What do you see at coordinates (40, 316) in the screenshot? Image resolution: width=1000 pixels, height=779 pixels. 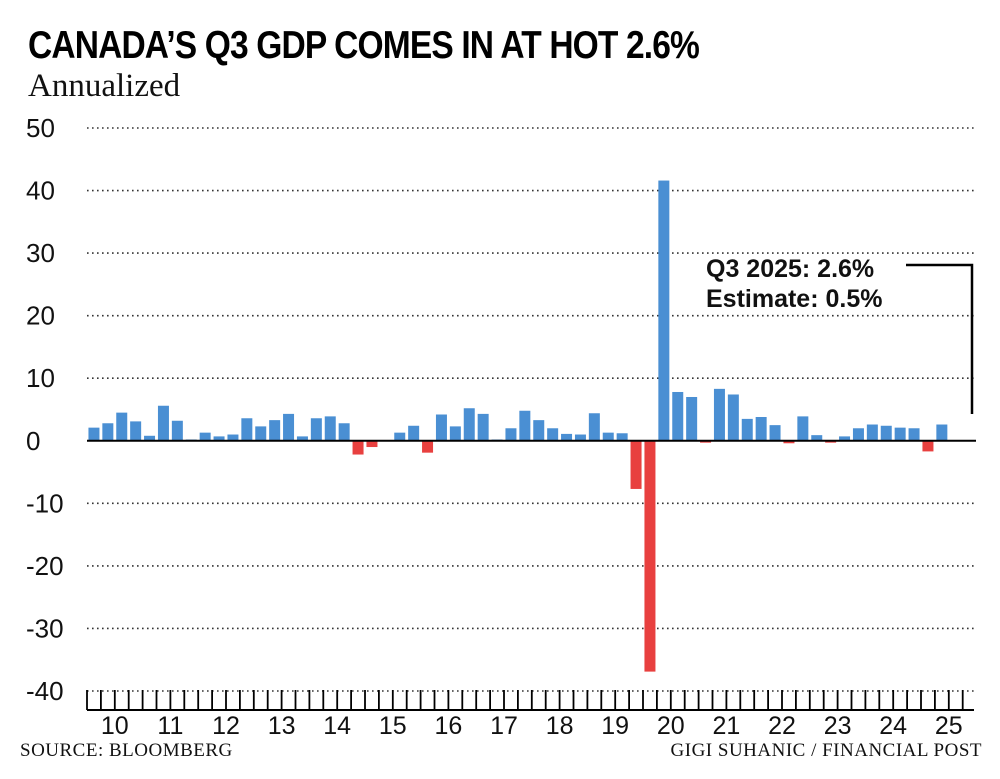 I see `y-tick-label: 20` at bounding box center [40, 316].